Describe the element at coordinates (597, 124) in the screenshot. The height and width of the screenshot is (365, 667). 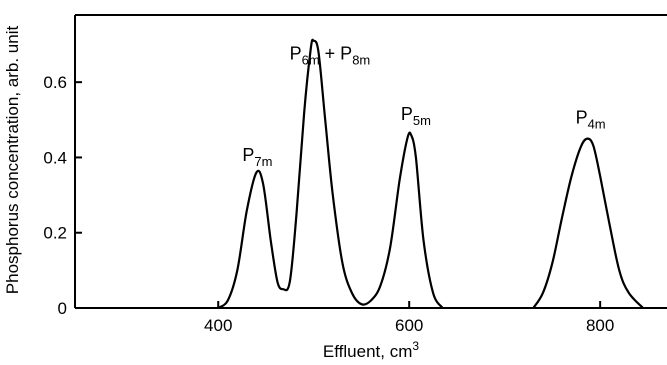
I see `peak-label-subscript: 4m` at that location.